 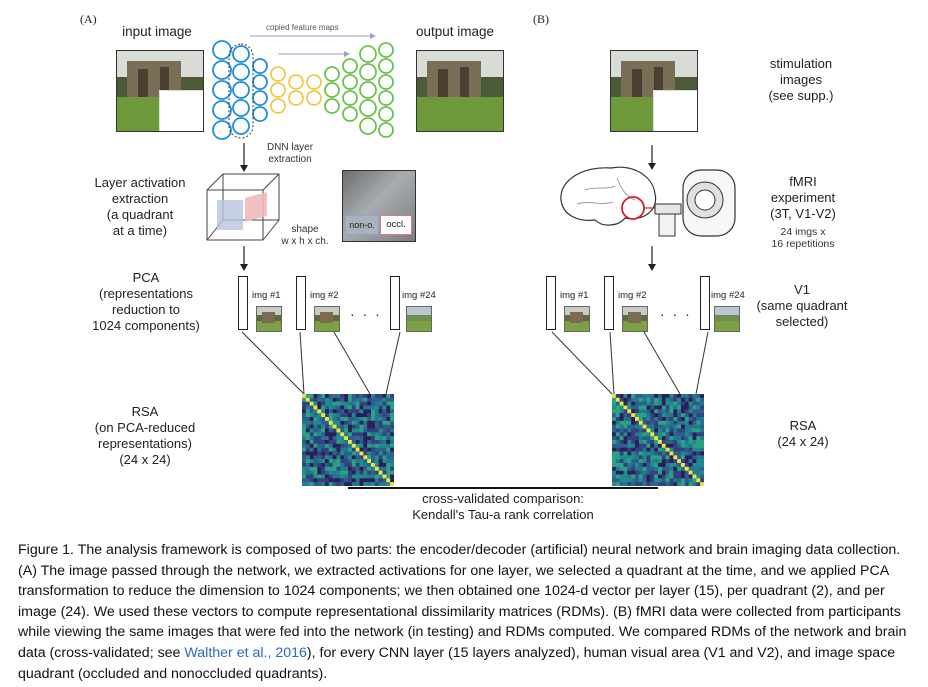 I want to click on rdm-network-heatmap, so click(x=348, y=440).